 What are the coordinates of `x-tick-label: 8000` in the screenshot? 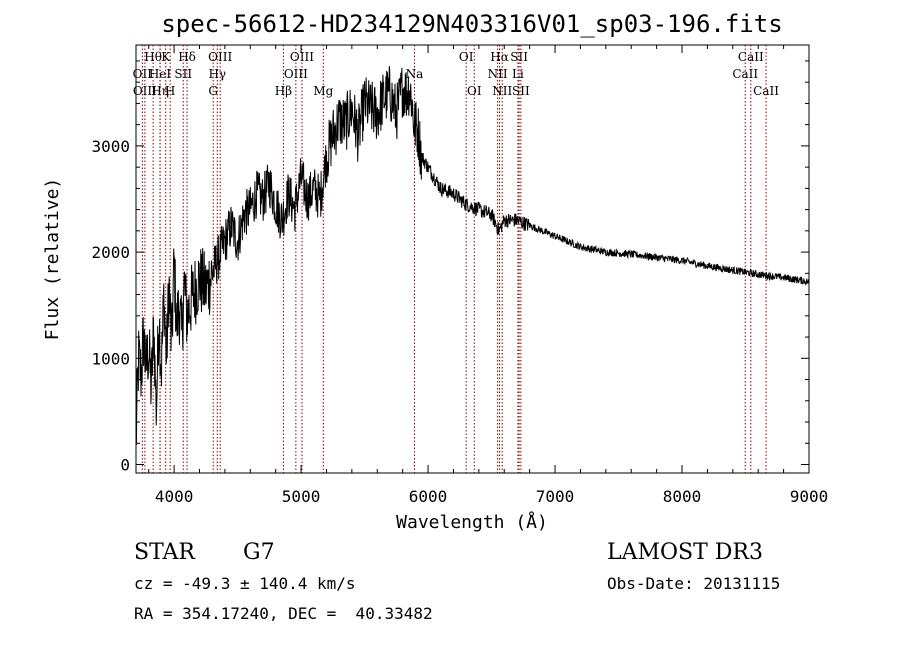 It's located at (682, 496).